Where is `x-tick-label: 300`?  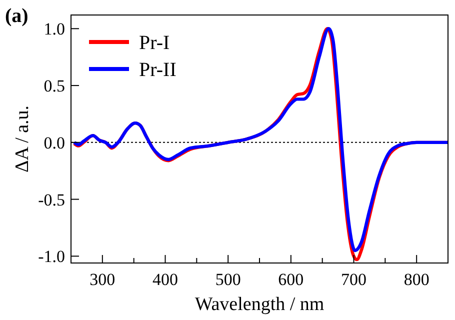
x-tick-label: 300 is located at coordinates (103, 279).